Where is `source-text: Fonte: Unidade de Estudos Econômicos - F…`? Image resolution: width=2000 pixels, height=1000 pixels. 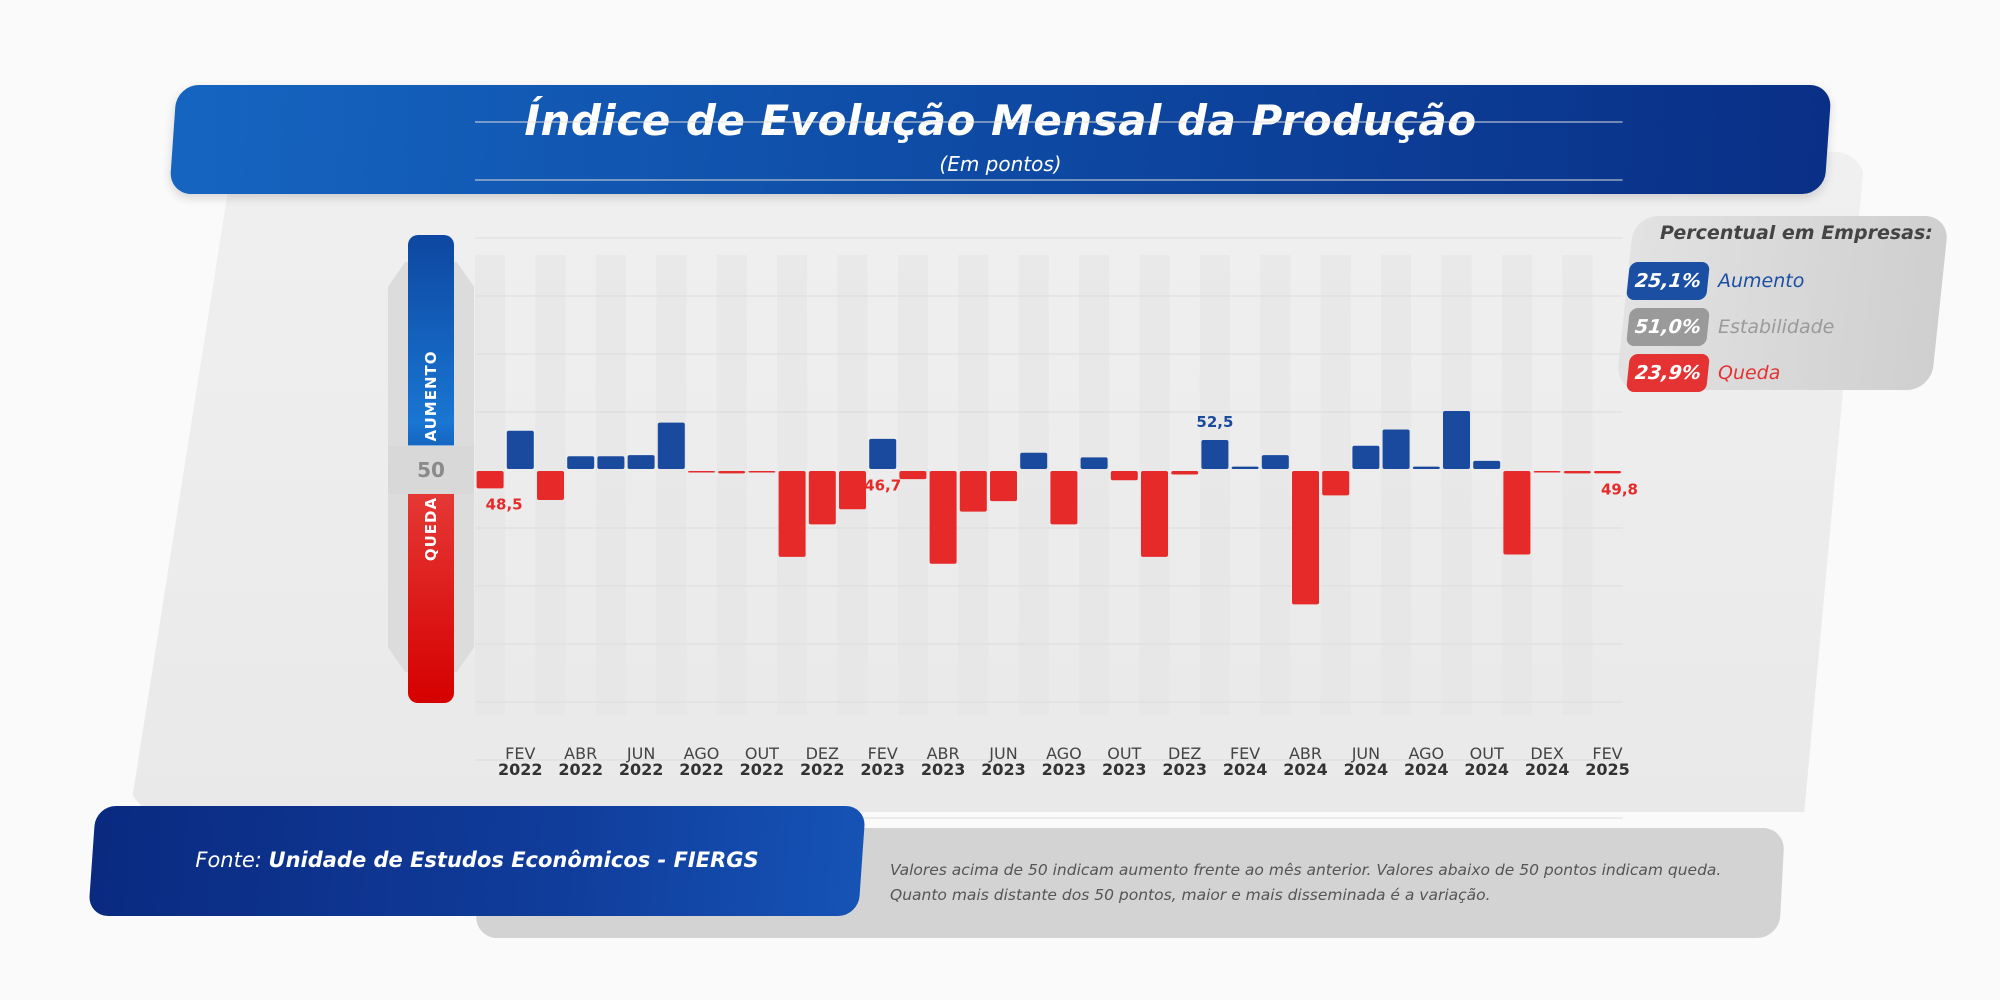 source-text: Fonte: Unidade de Estudos Econômicos - F… is located at coordinates (477, 860).